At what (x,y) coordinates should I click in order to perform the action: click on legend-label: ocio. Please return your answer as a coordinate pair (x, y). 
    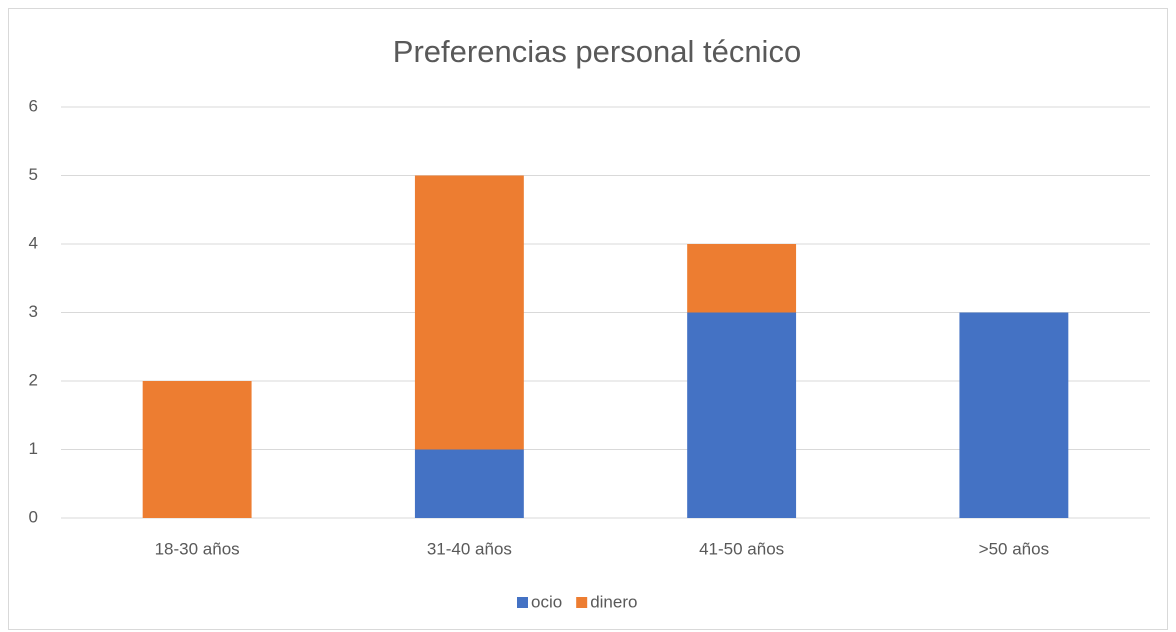
    Looking at the image, I should click on (546, 601).